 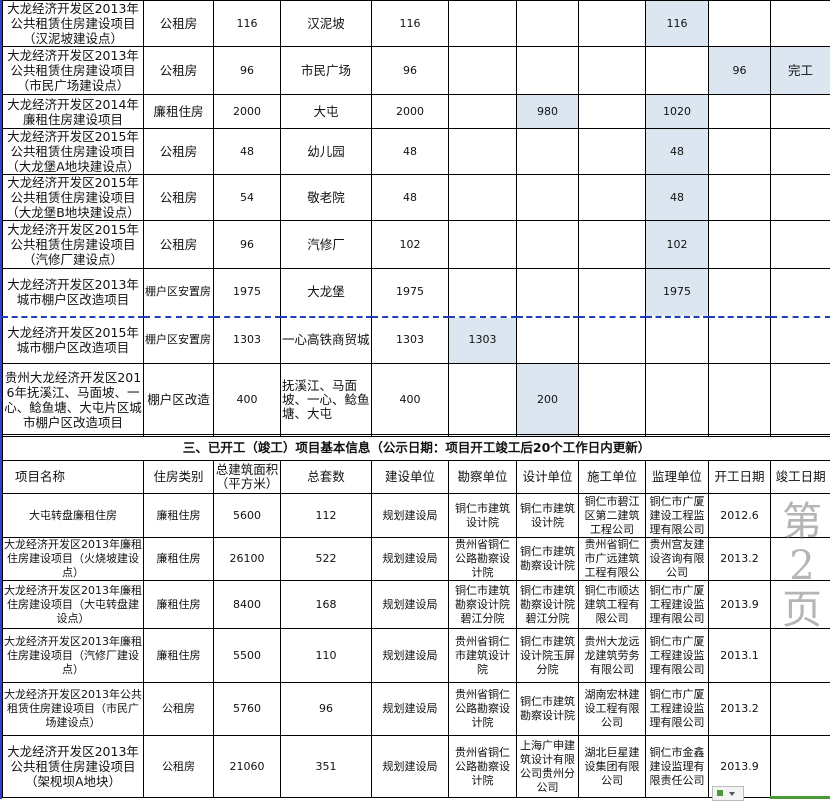 What do you see at coordinates (73, 605) in the screenshot?
I see `cell-project-name: 大龙经济开发区2013年廉租住房建设项目（大屯转盘建设点）` at bounding box center [73, 605].